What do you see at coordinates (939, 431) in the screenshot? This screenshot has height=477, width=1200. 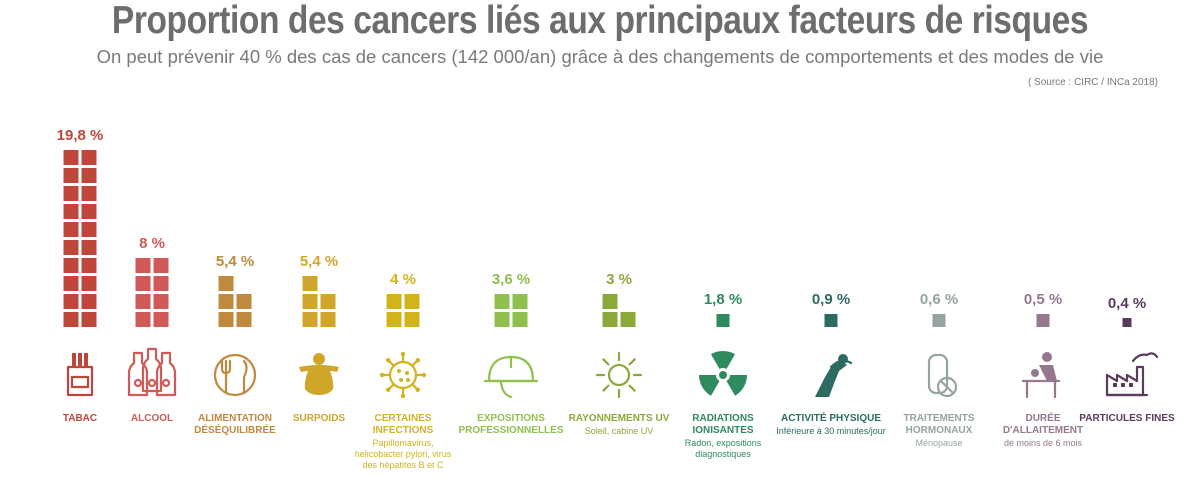 I see `category-label: TRAITEMENTS HORMONAUX Ménopause` at bounding box center [939, 431].